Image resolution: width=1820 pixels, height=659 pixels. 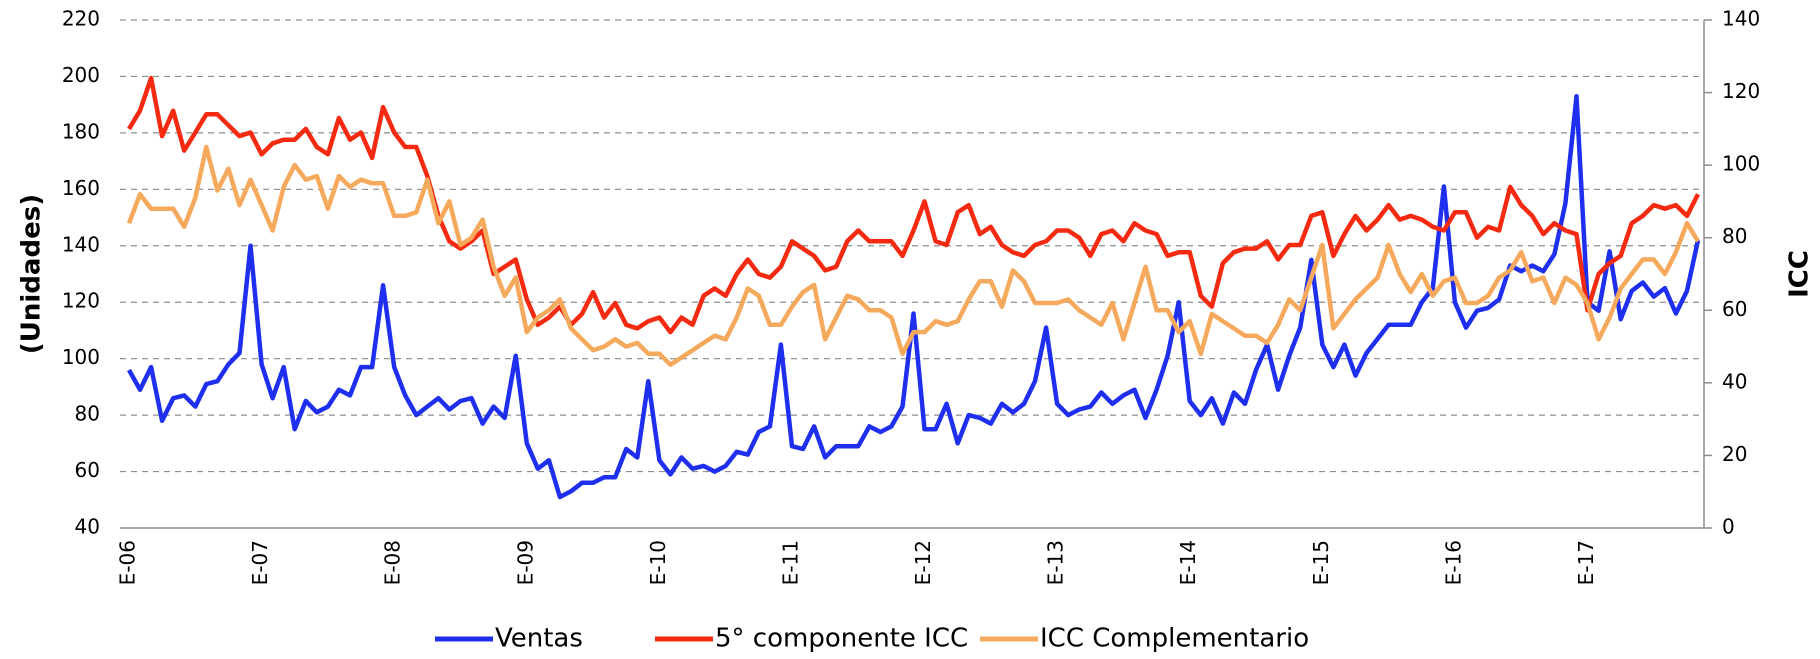 What do you see at coordinates (81, 131) in the screenshot?
I see `y-tick-label: 180` at bounding box center [81, 131].